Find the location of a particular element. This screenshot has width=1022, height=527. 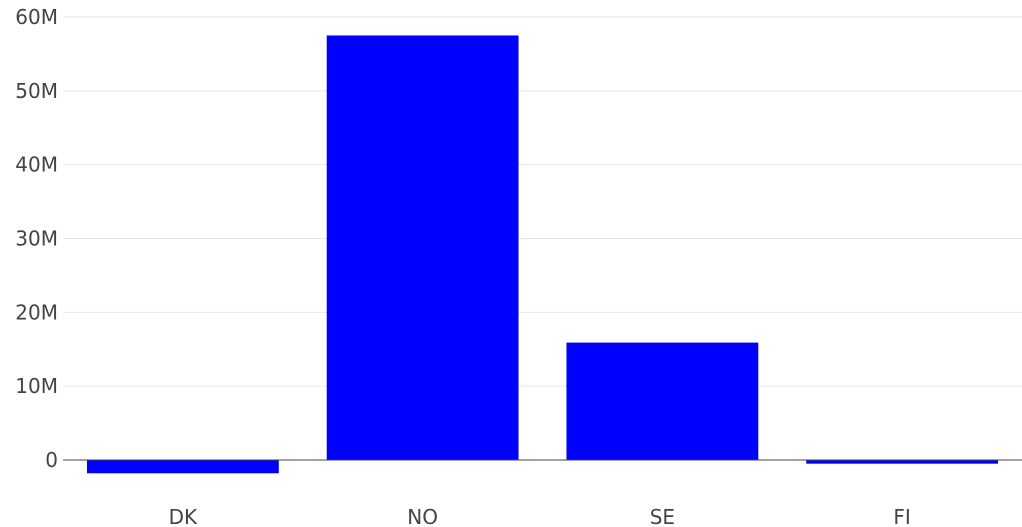

y-axis-tick-labels: 0 10M 20M 30M 40M 50M 60M is located at coordinates (36, 238).